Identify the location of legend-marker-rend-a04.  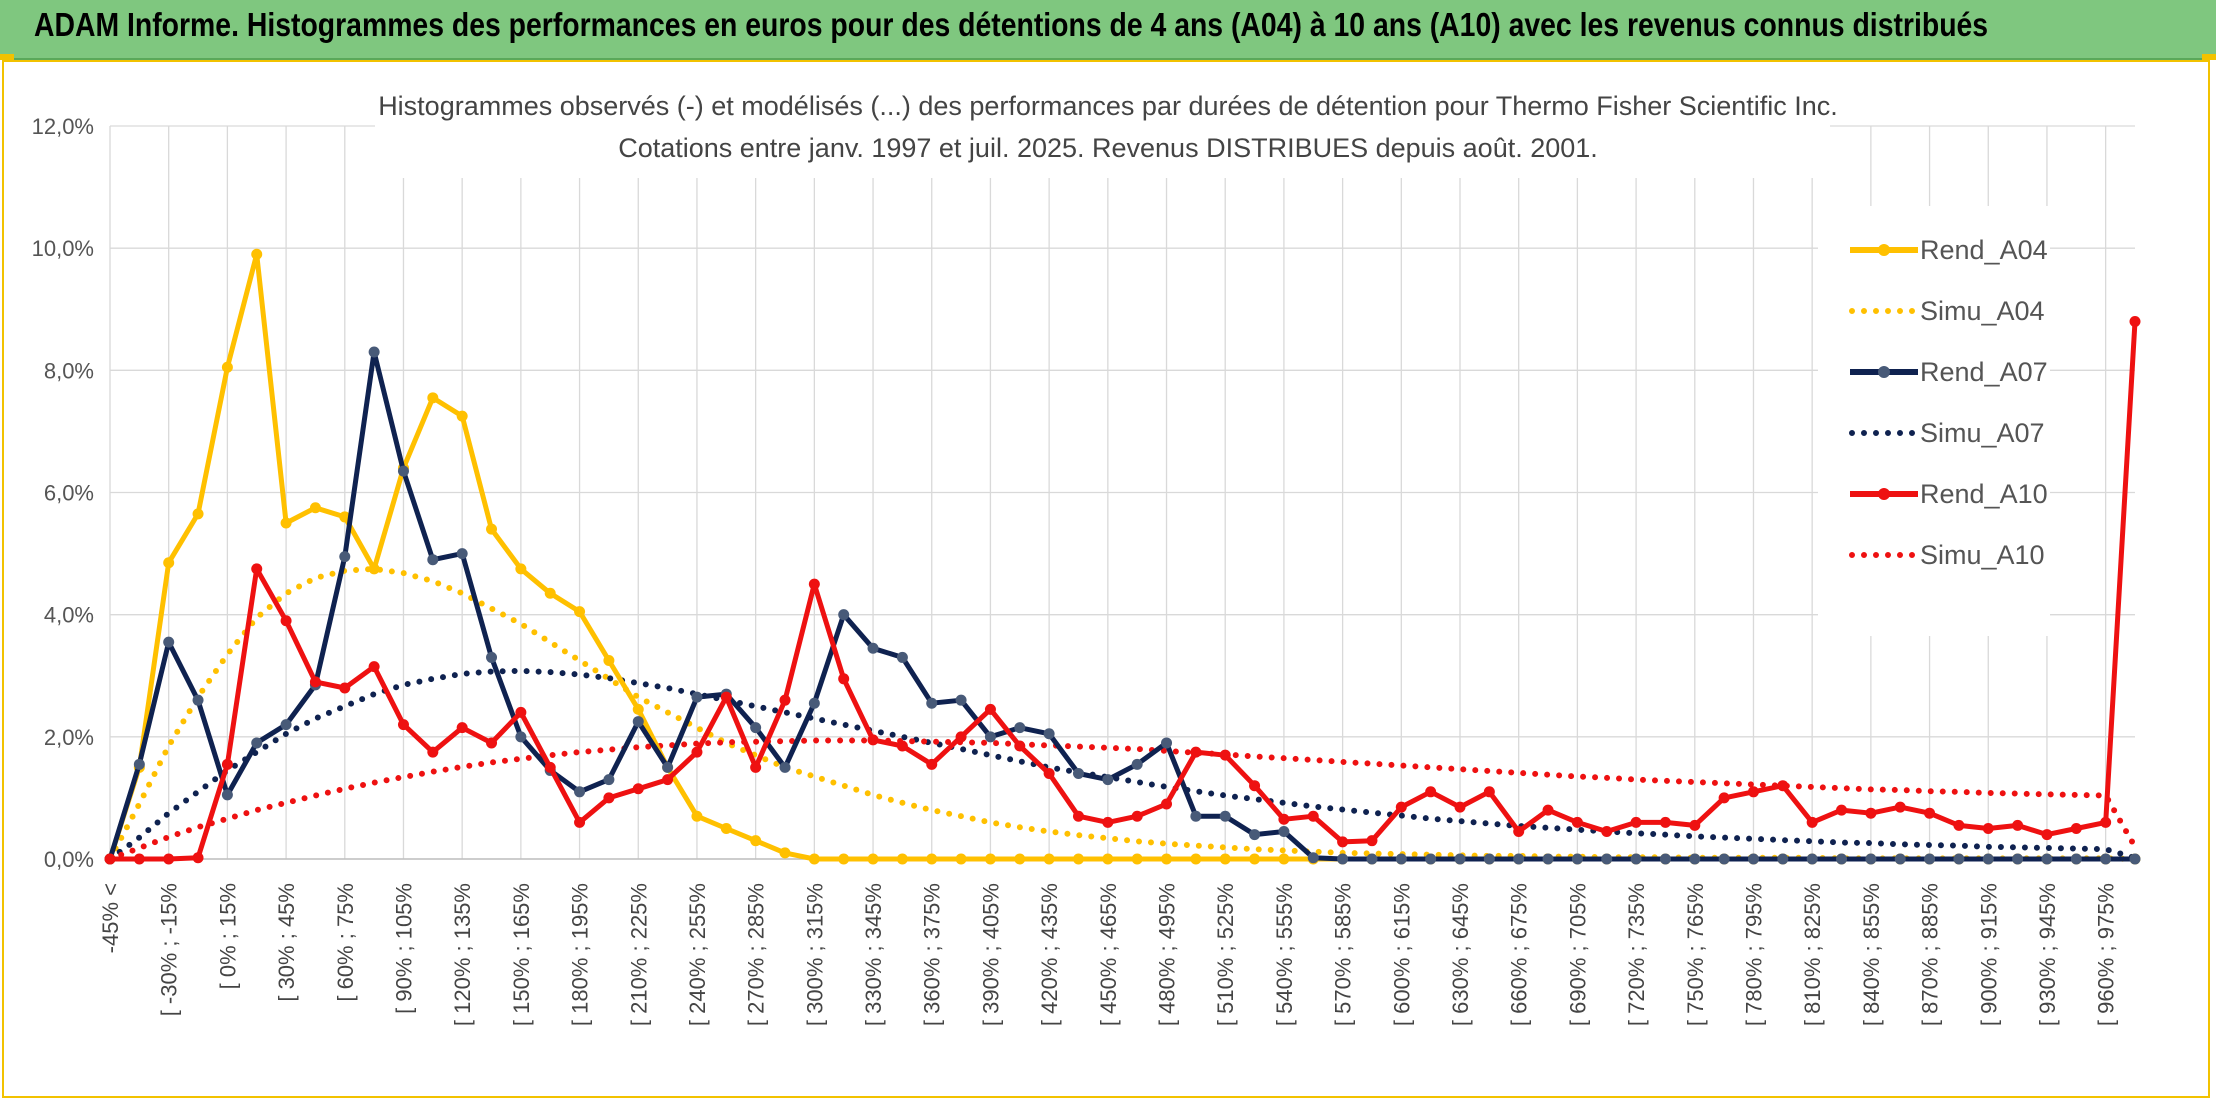
(1884, 250).